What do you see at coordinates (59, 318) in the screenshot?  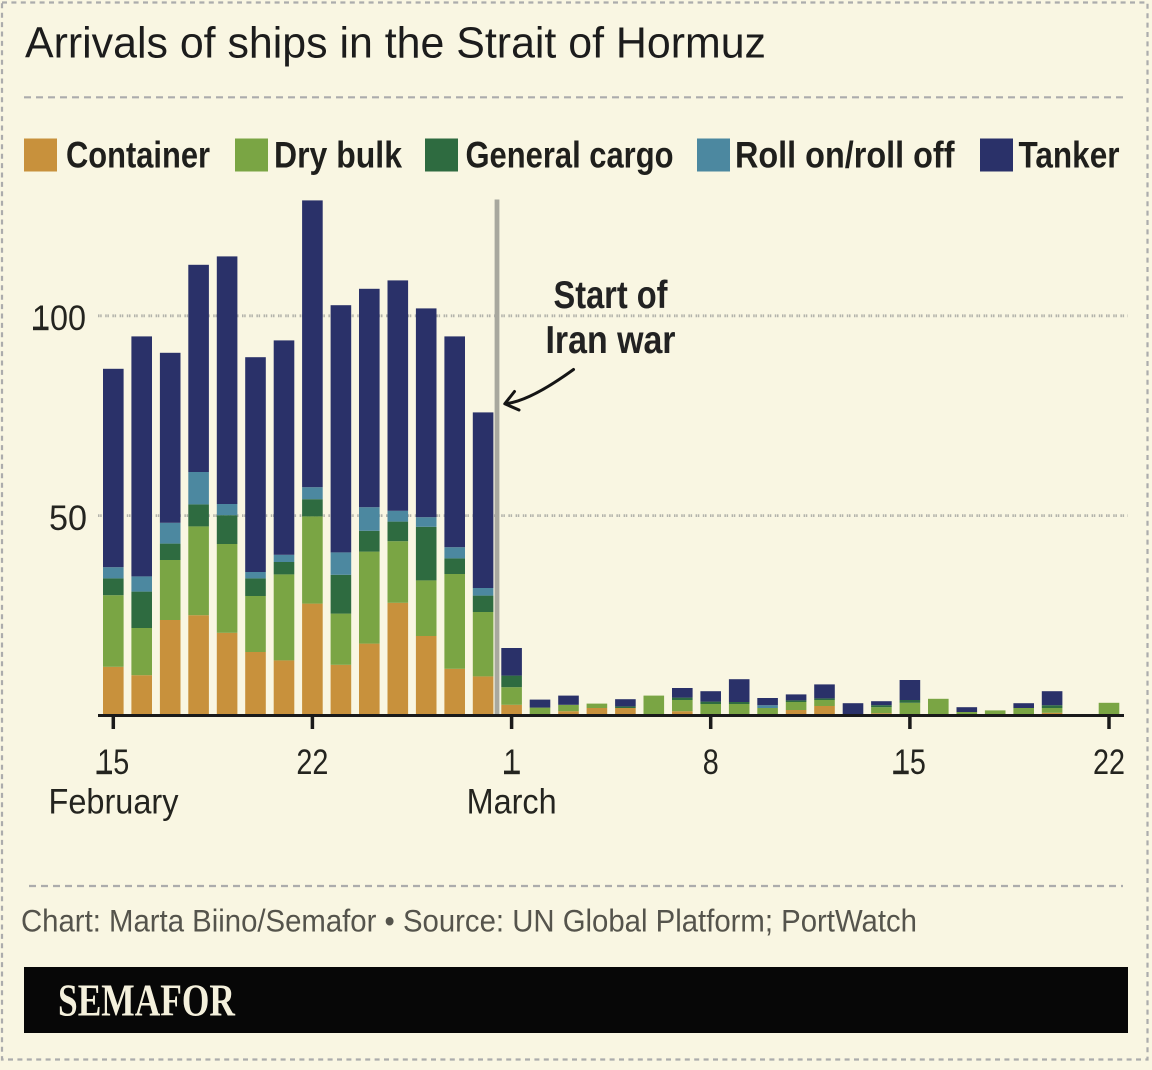 I see `svg-text: 100` at bounding box center [59, 318].